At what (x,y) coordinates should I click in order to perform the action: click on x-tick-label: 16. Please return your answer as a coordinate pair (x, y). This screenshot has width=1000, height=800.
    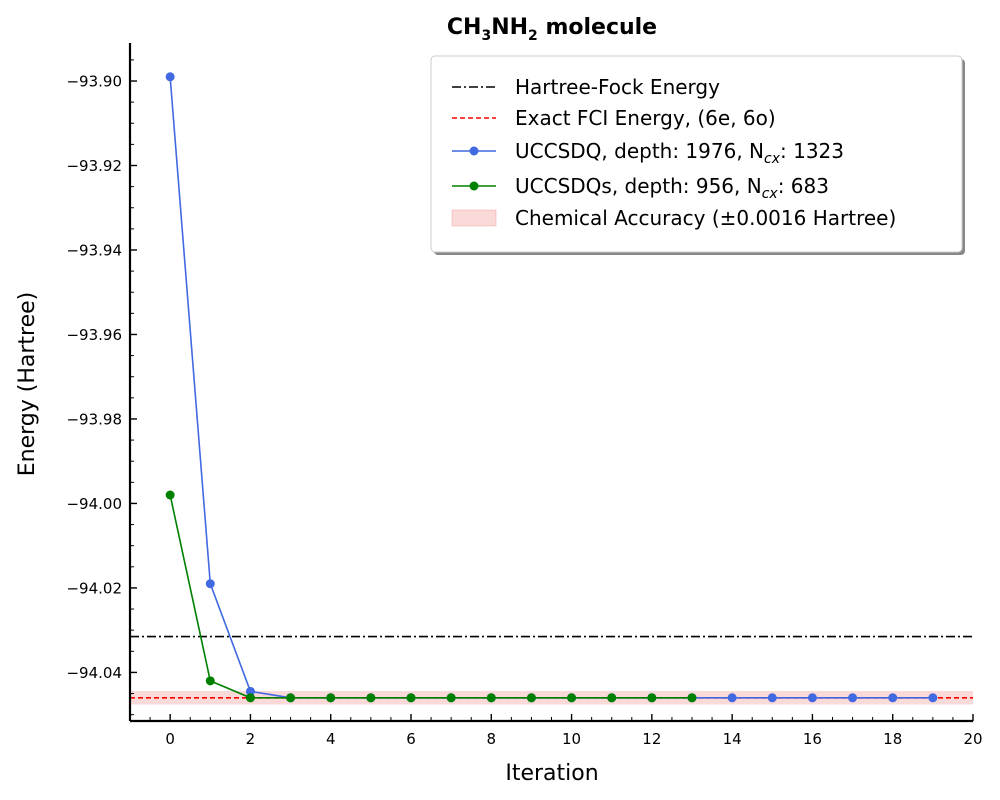
    Looking at the image, I should click on (812, 739).